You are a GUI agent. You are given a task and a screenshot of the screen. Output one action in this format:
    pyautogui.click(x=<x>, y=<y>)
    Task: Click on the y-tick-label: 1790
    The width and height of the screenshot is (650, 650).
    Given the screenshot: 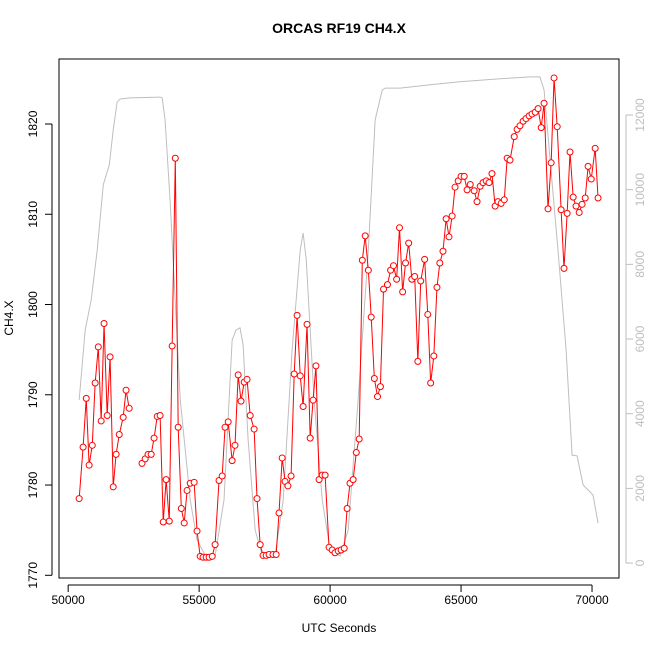 What is the action you would take?
    pyautogui.click(x=33, y=394)
    